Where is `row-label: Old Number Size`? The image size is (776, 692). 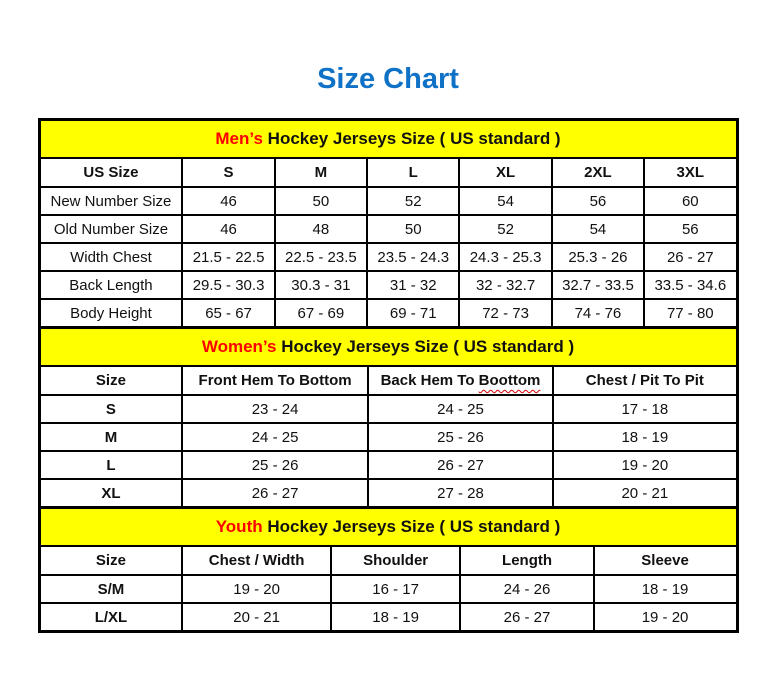
row-label: Old Number Size is located at coordinates (111, 229).